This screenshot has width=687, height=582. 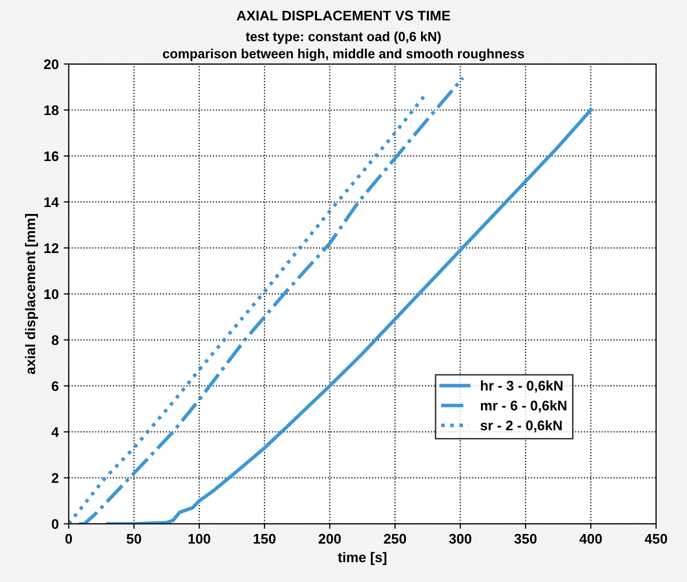 What do you see at coordinates (55, 340) in the screenshot?
I see `y-tick-label: 8` at bounding box center [55, 340].